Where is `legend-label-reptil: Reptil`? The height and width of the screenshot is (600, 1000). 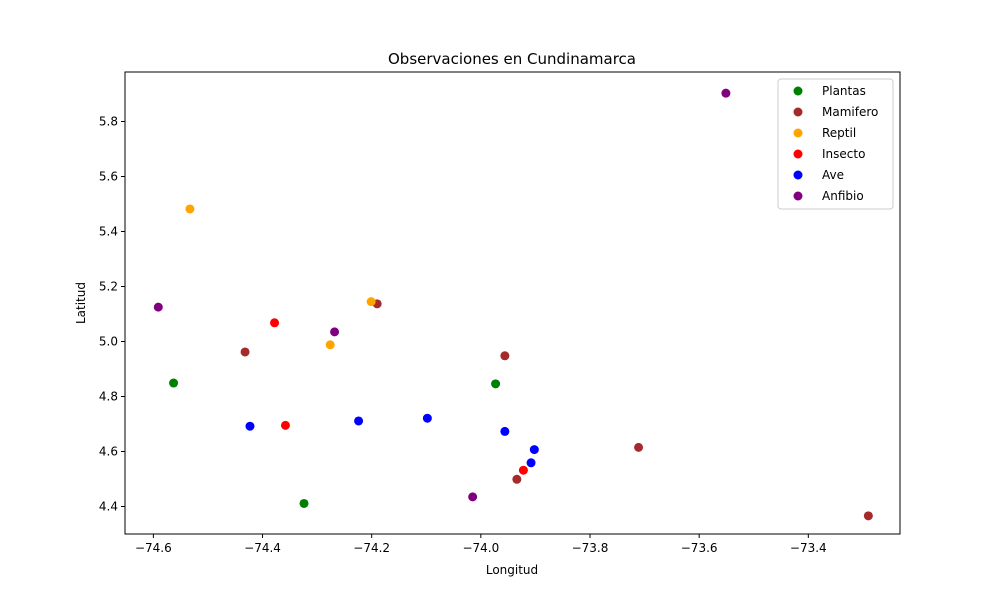 legend-label-reptil: Reptil is located at coordinates (839, 133).